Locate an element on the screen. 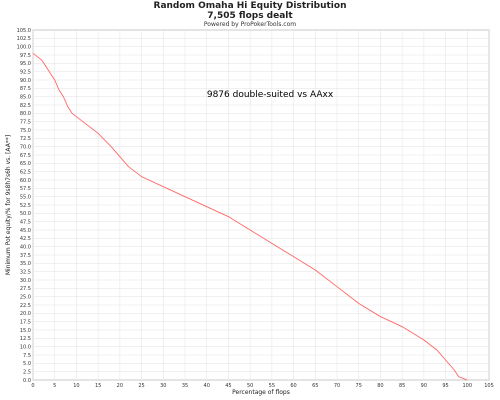 This screenshot has width=500, height=400. y-tick-label: 62.5 is located at coordinates (25, 172).